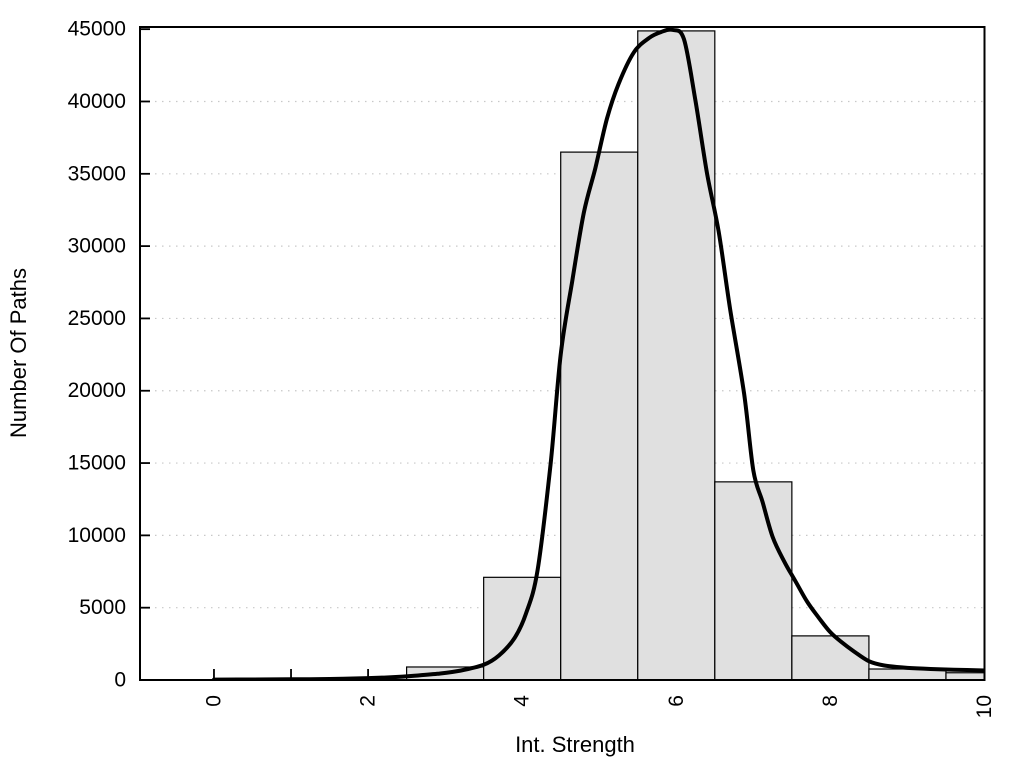 Image resolution: width=1024 pixels, height=768 pixels. What do you see at coordinates (97, 463) in the screenshot?
I see `y-tick-label: 15000` at bounding box center [97, 463].